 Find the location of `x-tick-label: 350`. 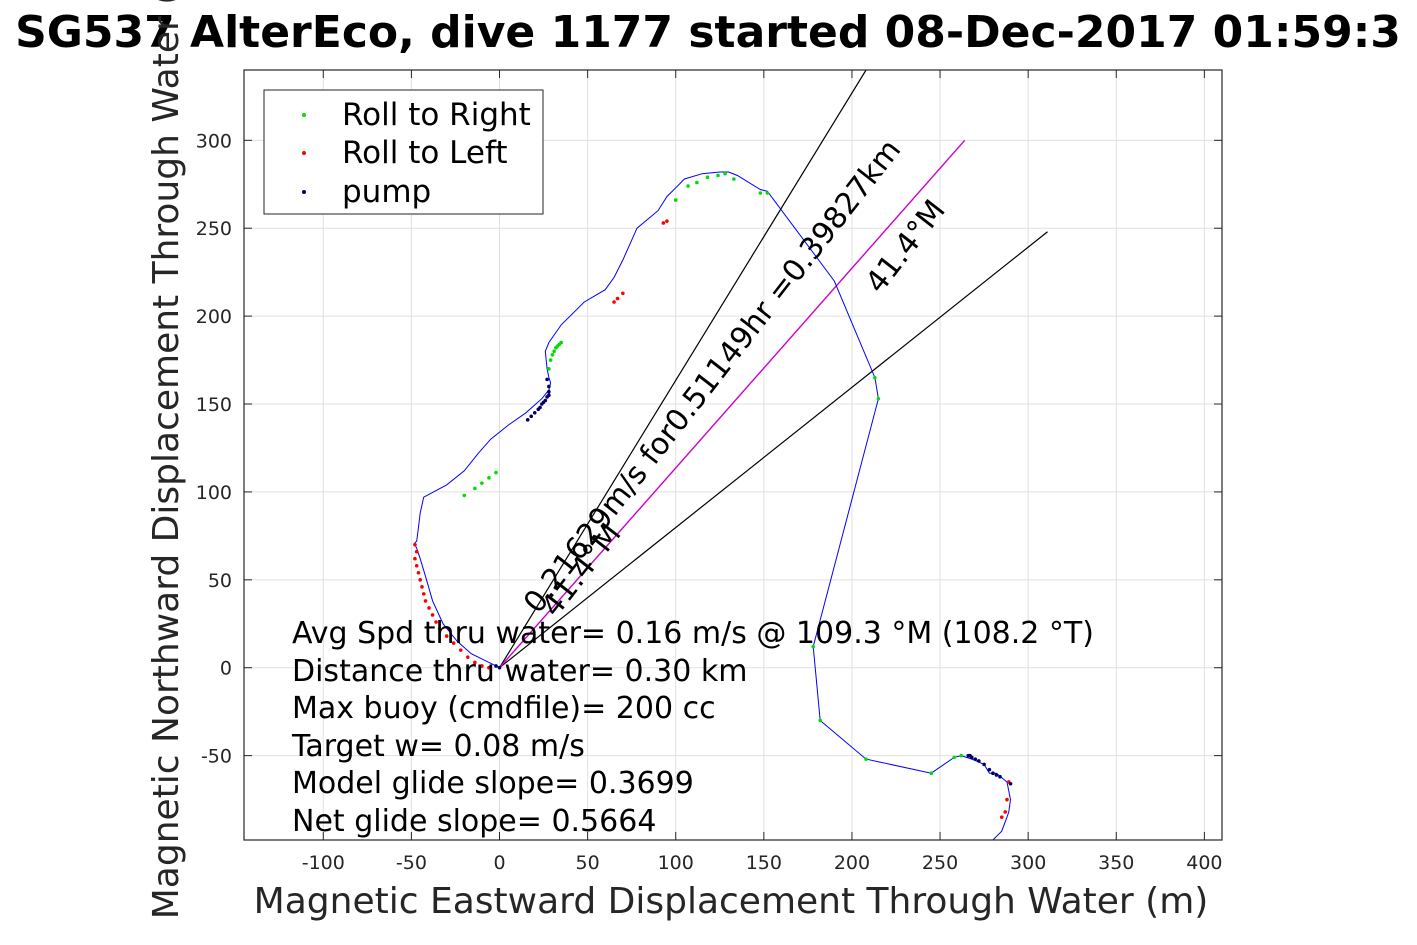

x-tick-label: 350 is located at coordinates (1116, 863).